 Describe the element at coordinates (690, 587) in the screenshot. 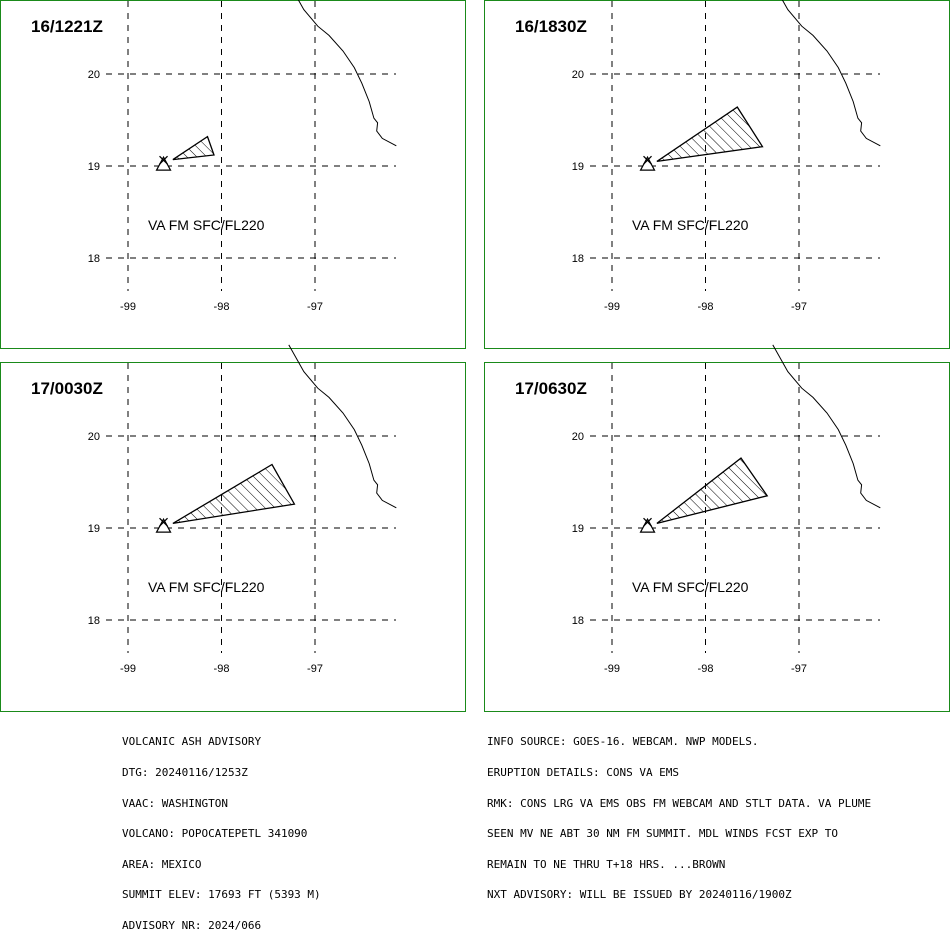

I see `panel-4-va-label: VA FM SFC/FL220` at that location.